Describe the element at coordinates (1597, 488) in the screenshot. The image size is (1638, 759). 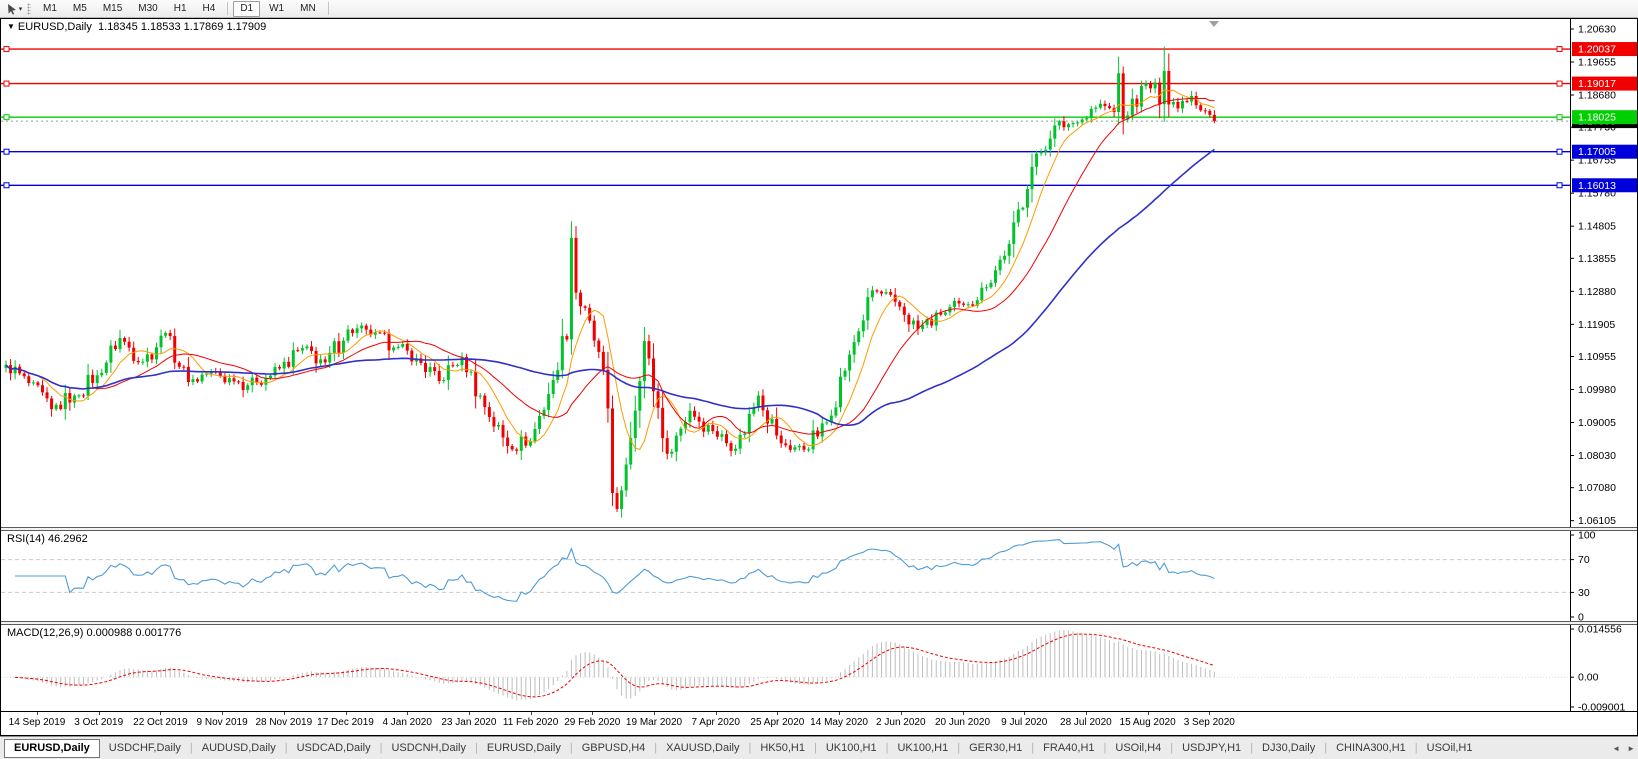
I see `svg-text: 1.07080` at that location.